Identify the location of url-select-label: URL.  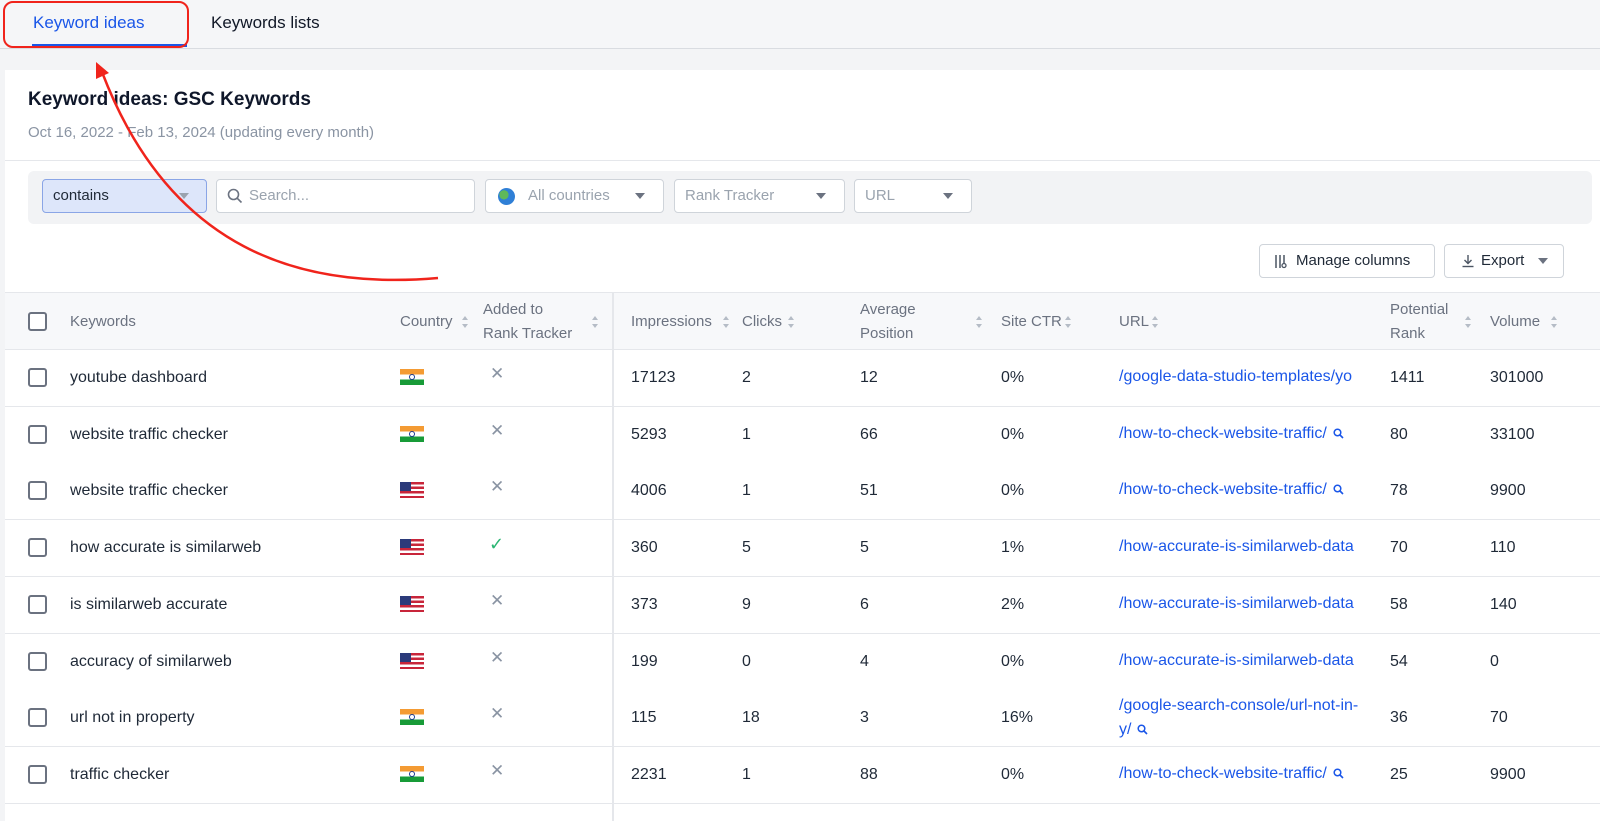
(880, 195).